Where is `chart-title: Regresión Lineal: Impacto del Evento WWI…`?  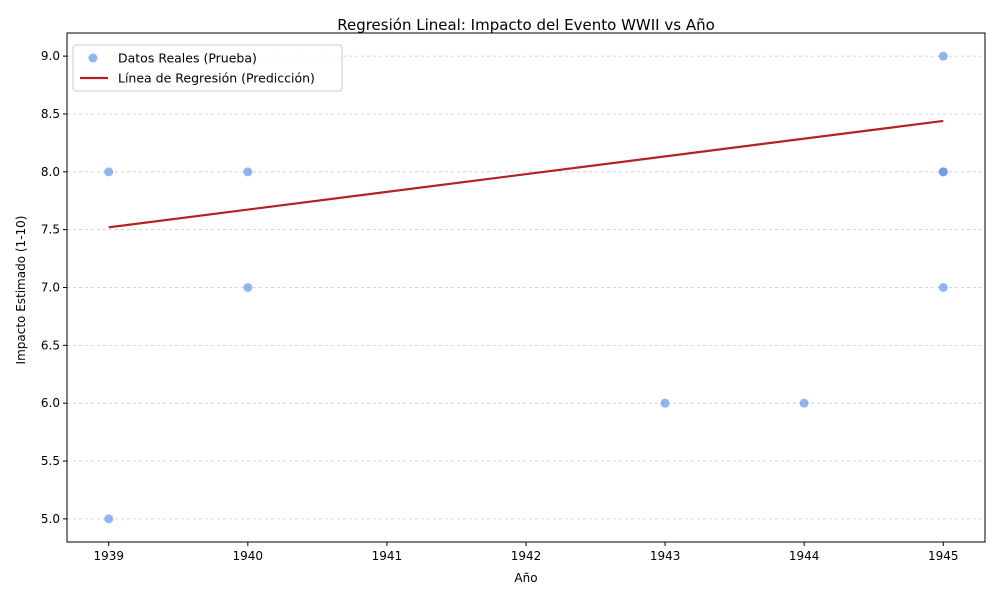
chart-title: Regresión Lineal: Impacto del Evento WWI… is located at coordinates (526, 25).